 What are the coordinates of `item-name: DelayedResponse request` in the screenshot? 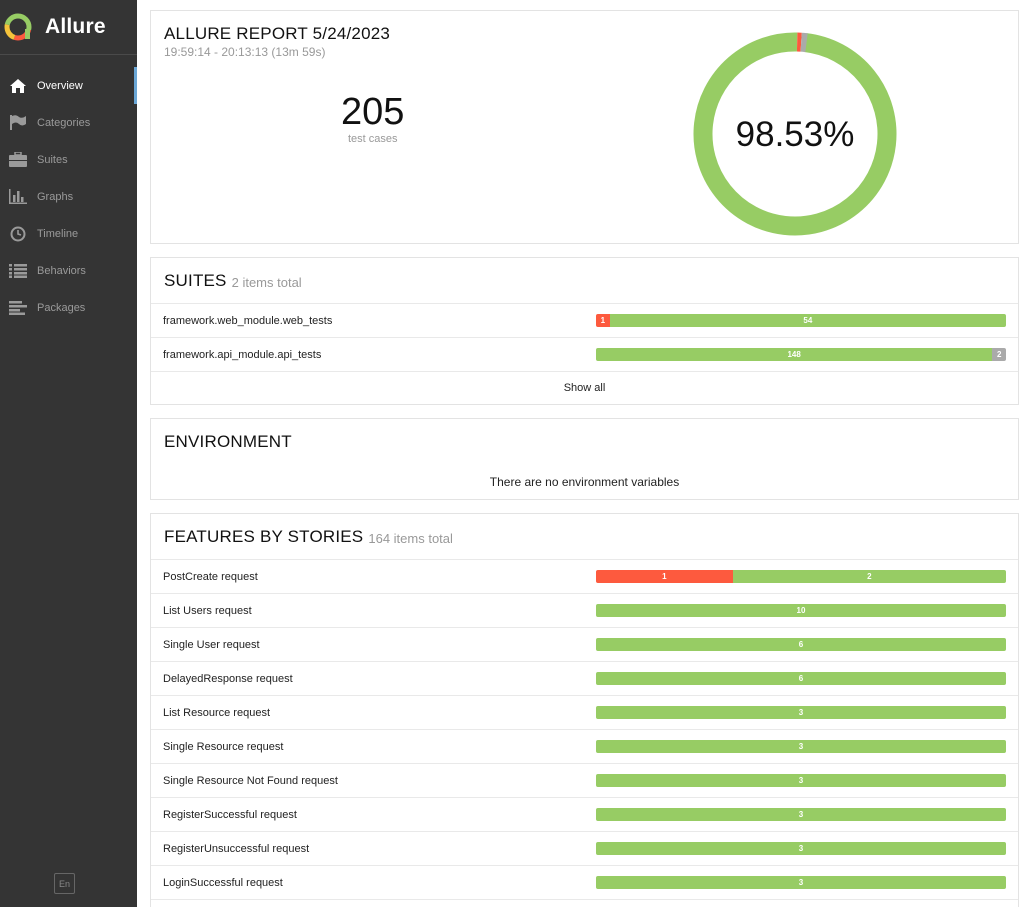 It's located at (228, 678).